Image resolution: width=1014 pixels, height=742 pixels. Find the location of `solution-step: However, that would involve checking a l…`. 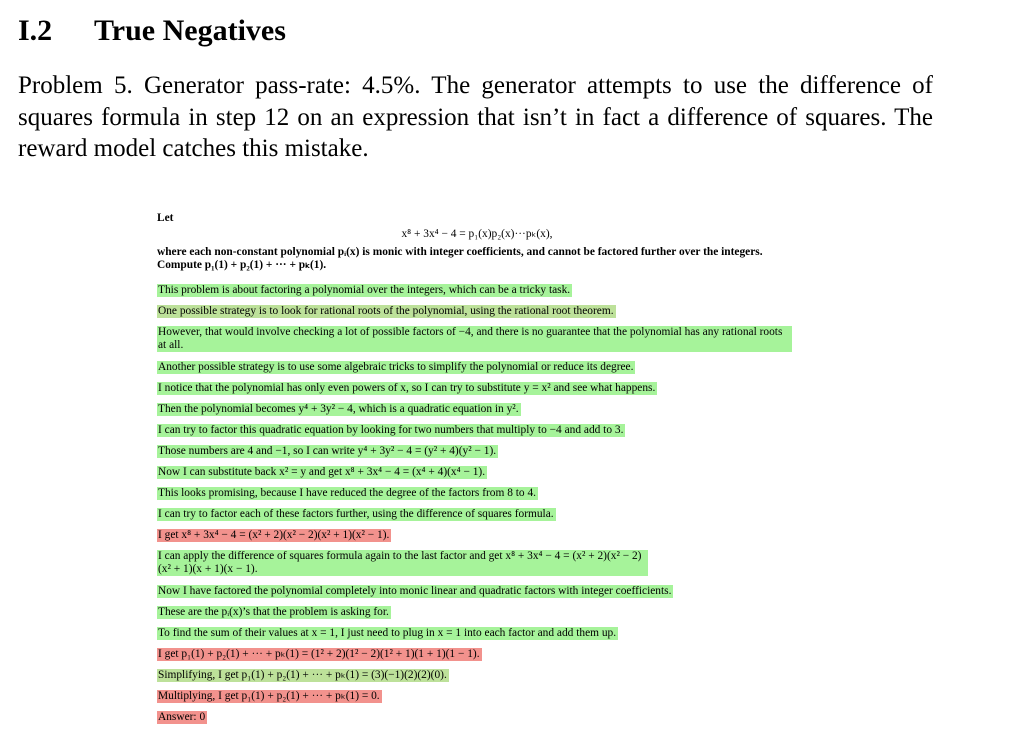

solution-step: However, that would involve checking a l… is located at coordinates (474, 339).